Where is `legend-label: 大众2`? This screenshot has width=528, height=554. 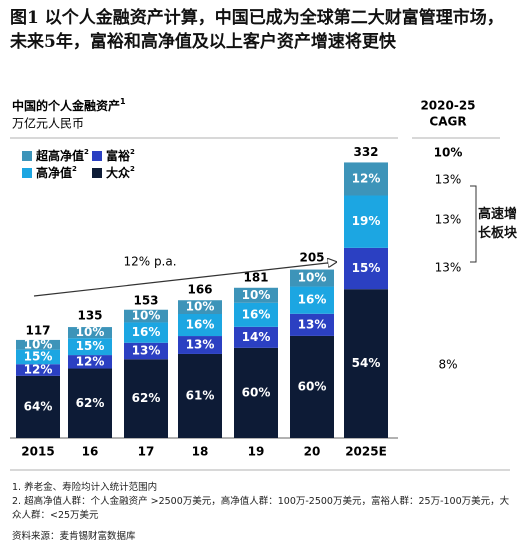
legend-label: 大众2 is located at coordinates (120, 172).